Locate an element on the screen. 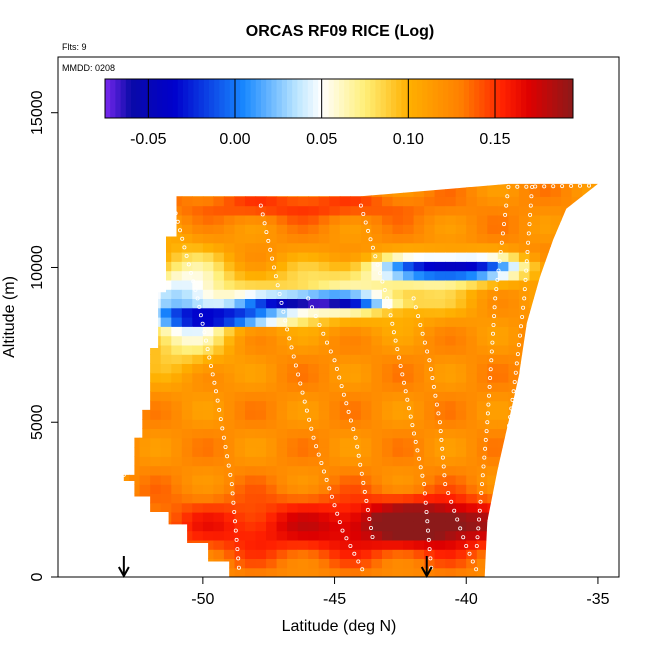 This screenshot has width=650, height=650. date-annotation: MMDD: 0208 is located at coordinates (88, 68).